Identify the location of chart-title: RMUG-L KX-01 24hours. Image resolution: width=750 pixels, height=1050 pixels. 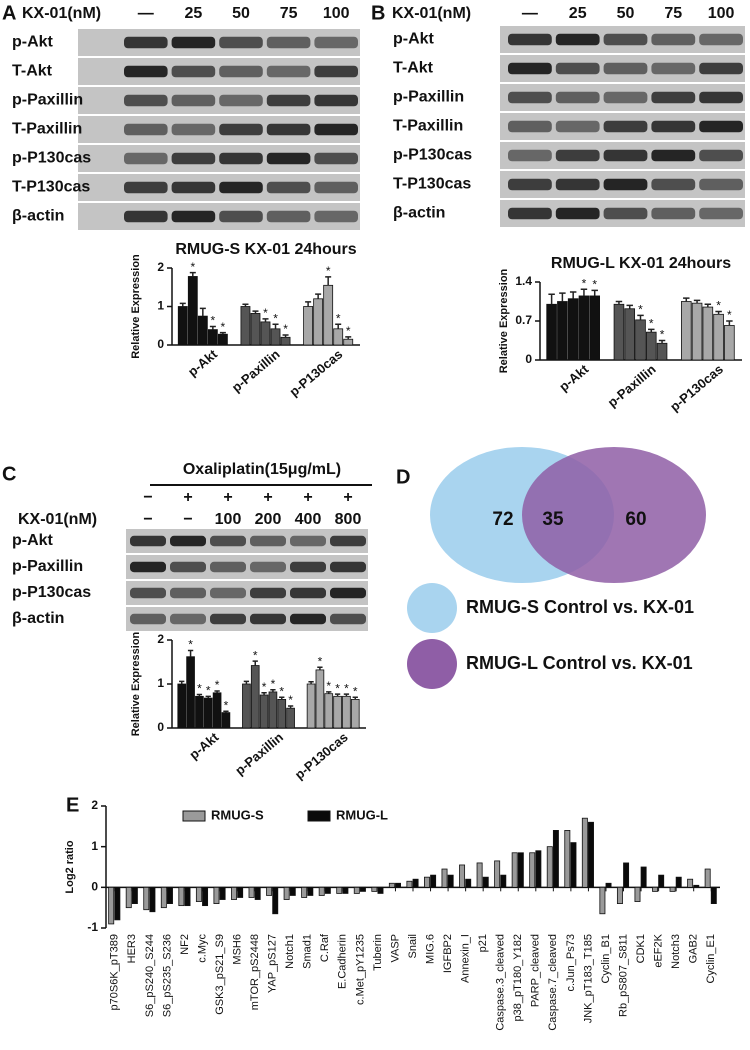
(641, 263).